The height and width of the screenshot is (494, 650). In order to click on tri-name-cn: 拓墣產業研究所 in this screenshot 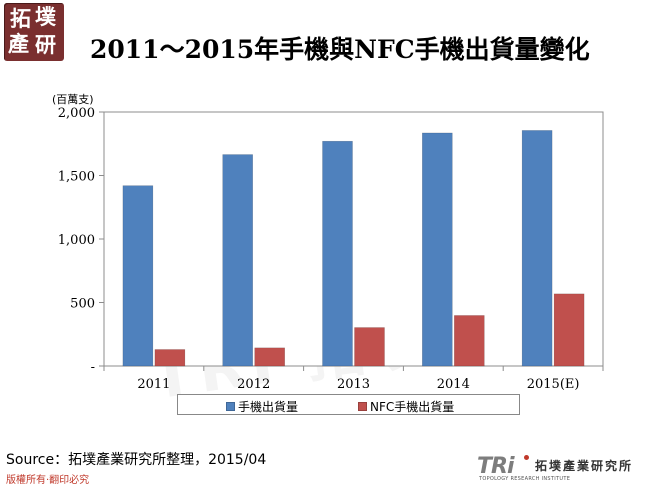, I will do `click(584, 466)`.